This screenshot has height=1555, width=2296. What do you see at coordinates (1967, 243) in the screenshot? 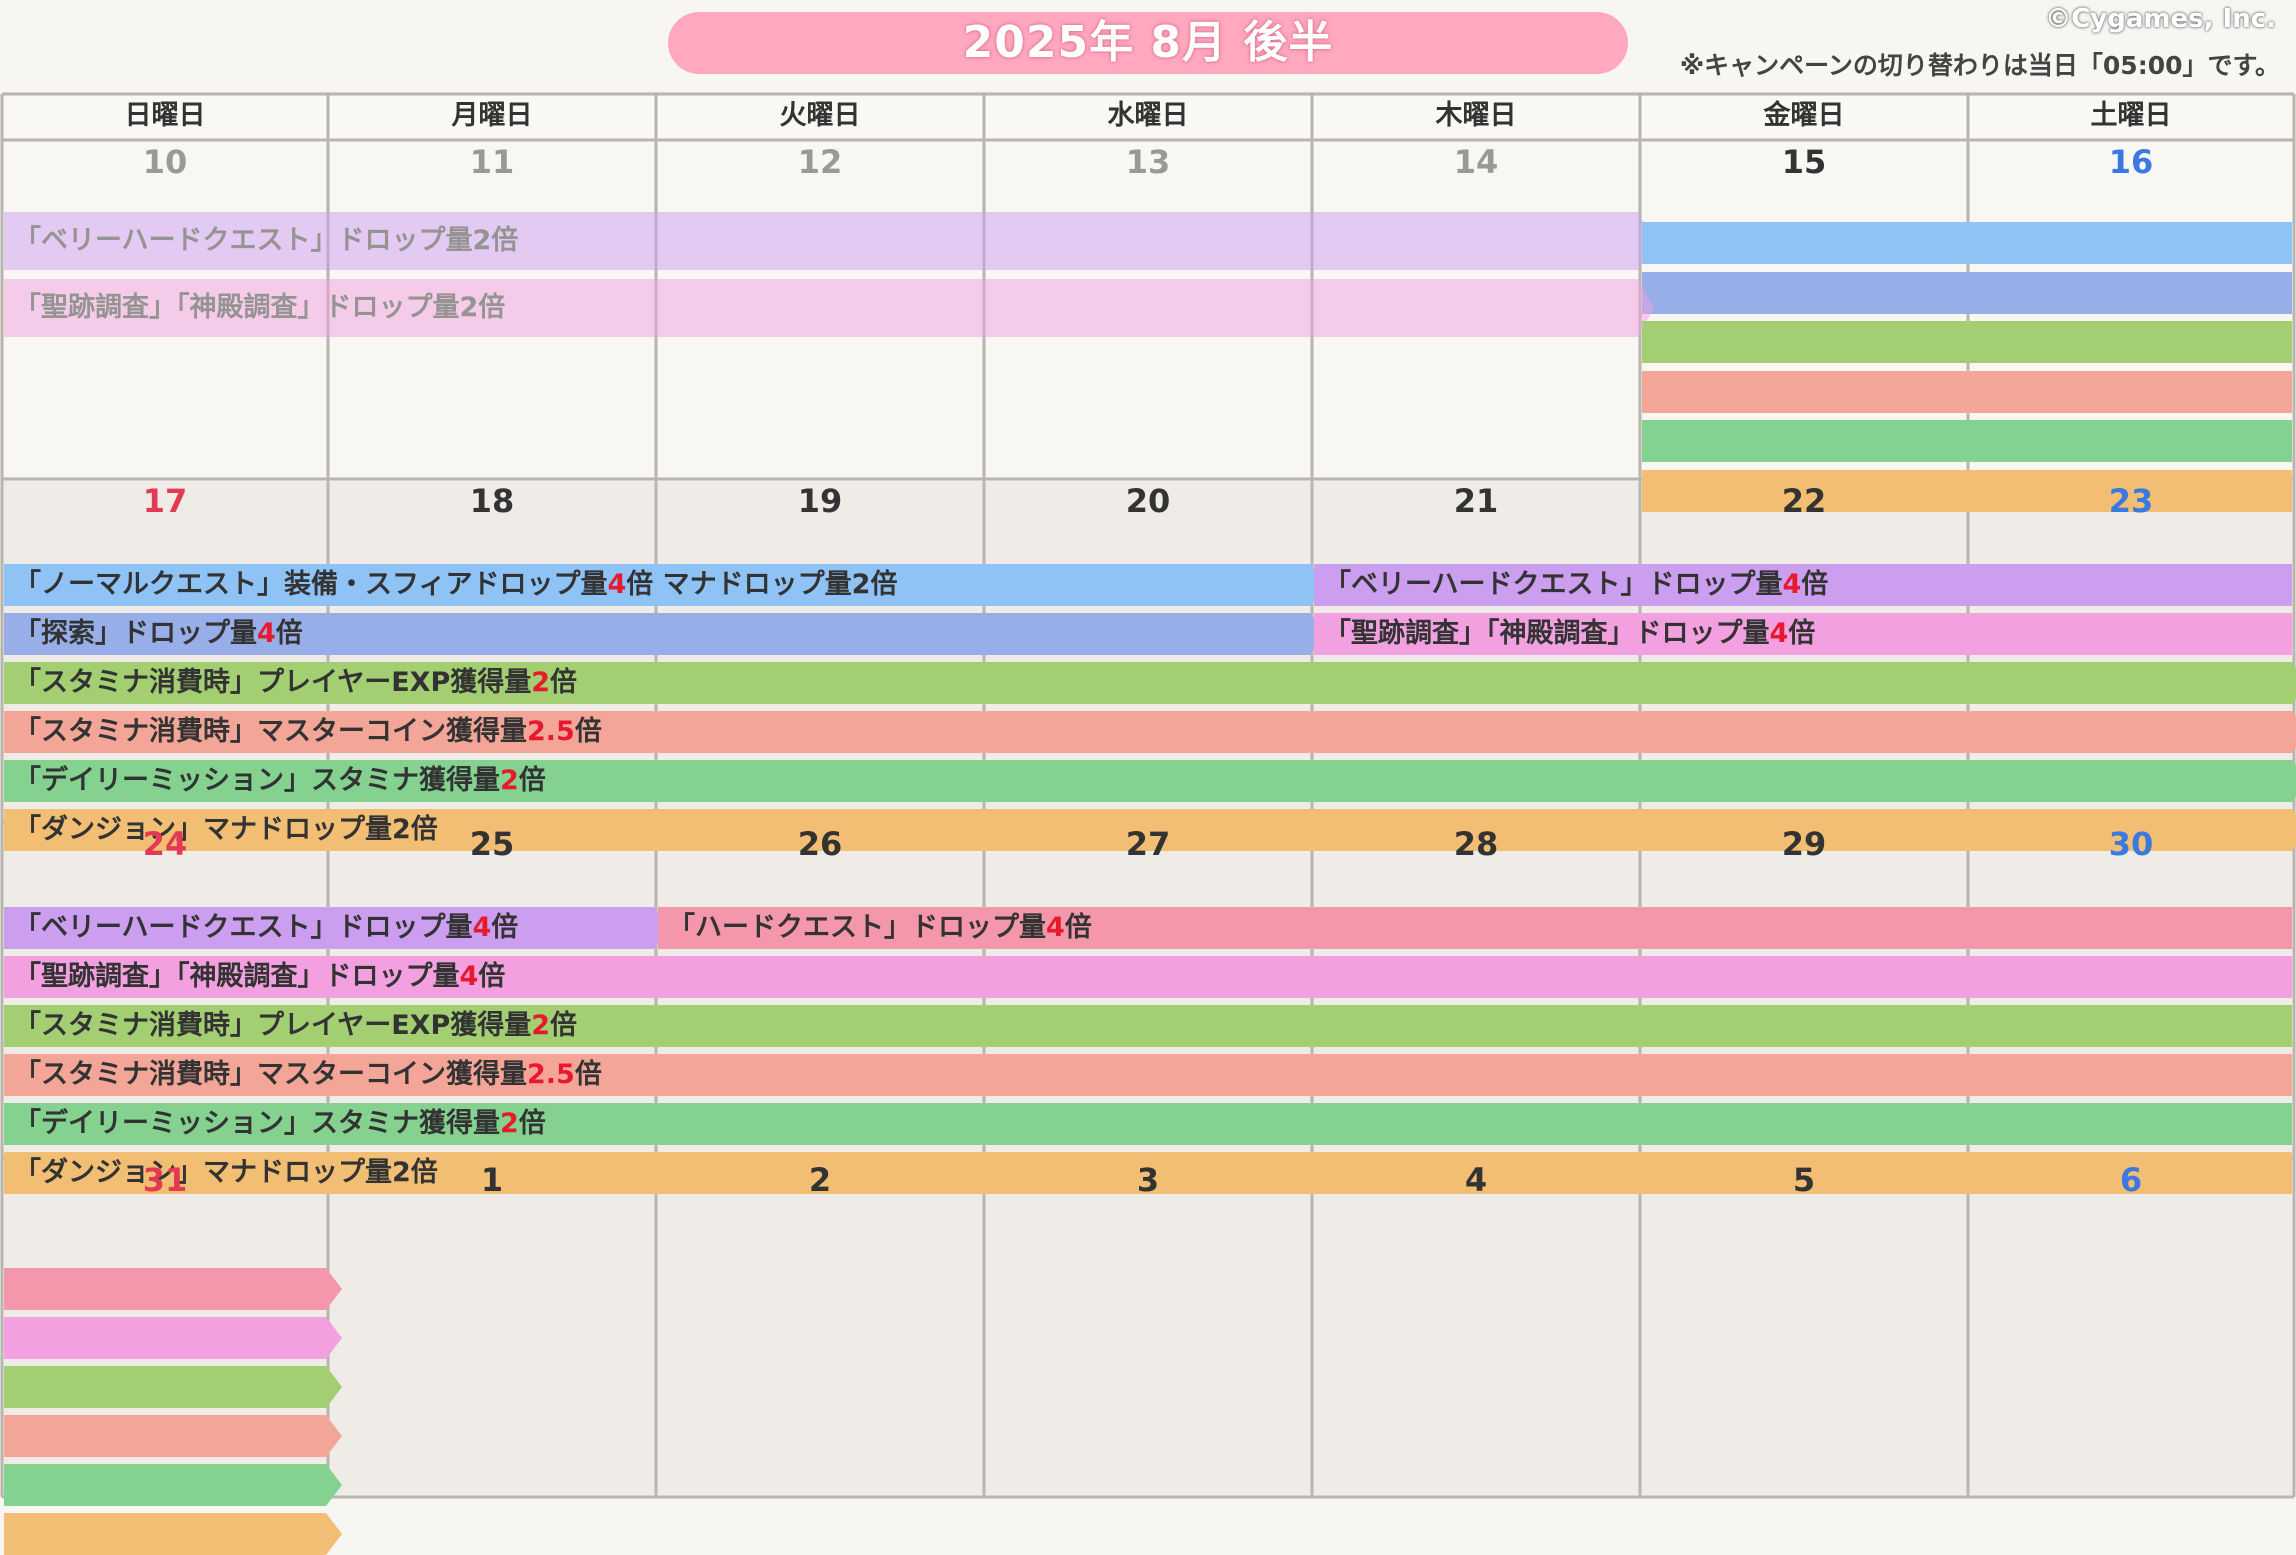
I see `event-bar-veryhard-continued` at bounding box center [1967, 243].